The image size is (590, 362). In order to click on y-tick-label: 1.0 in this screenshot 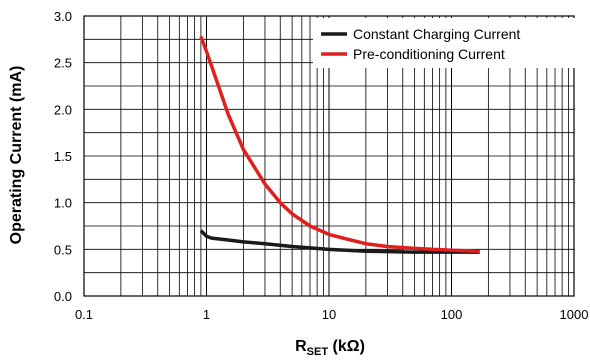, I will do `click(63, 203)`.